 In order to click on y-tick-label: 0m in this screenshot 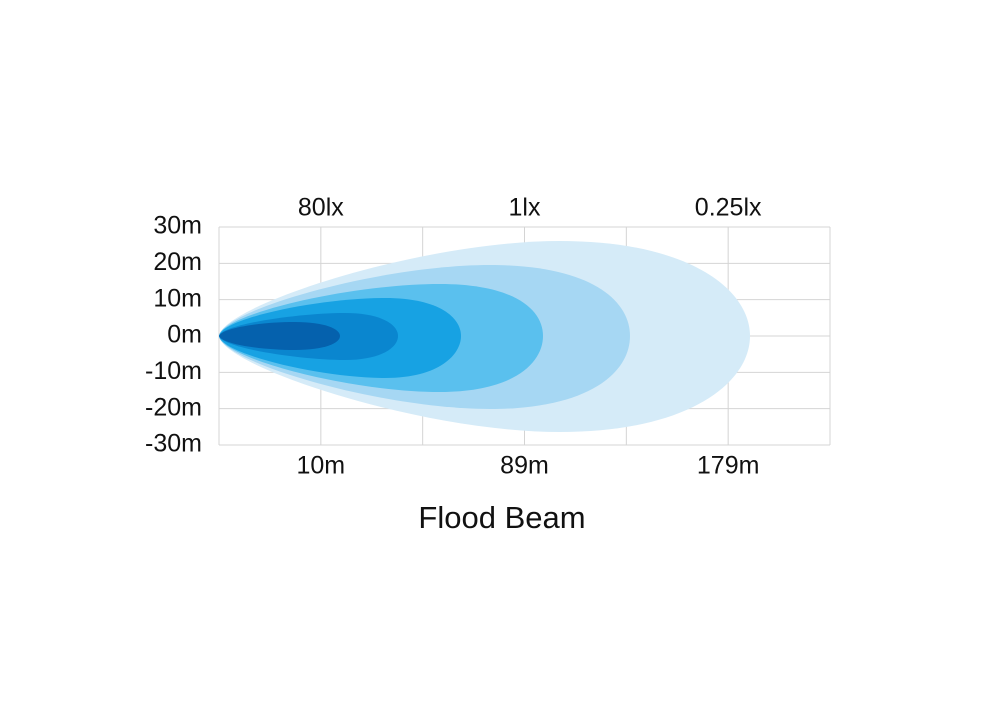, I will do `click(184, 335)`.